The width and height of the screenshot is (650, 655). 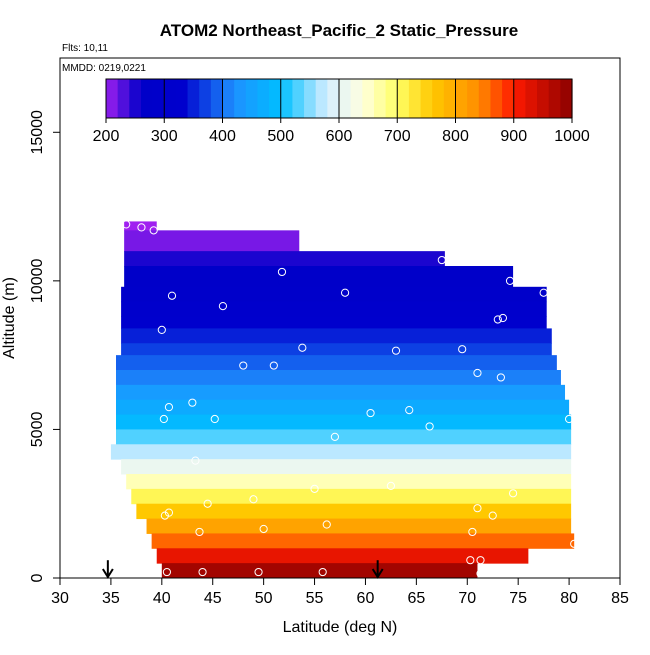 What do you see at coordinates (164, 136) in the screenshot?
I see `colorbar-tick-label: 300` at bounding box center [164, 136].